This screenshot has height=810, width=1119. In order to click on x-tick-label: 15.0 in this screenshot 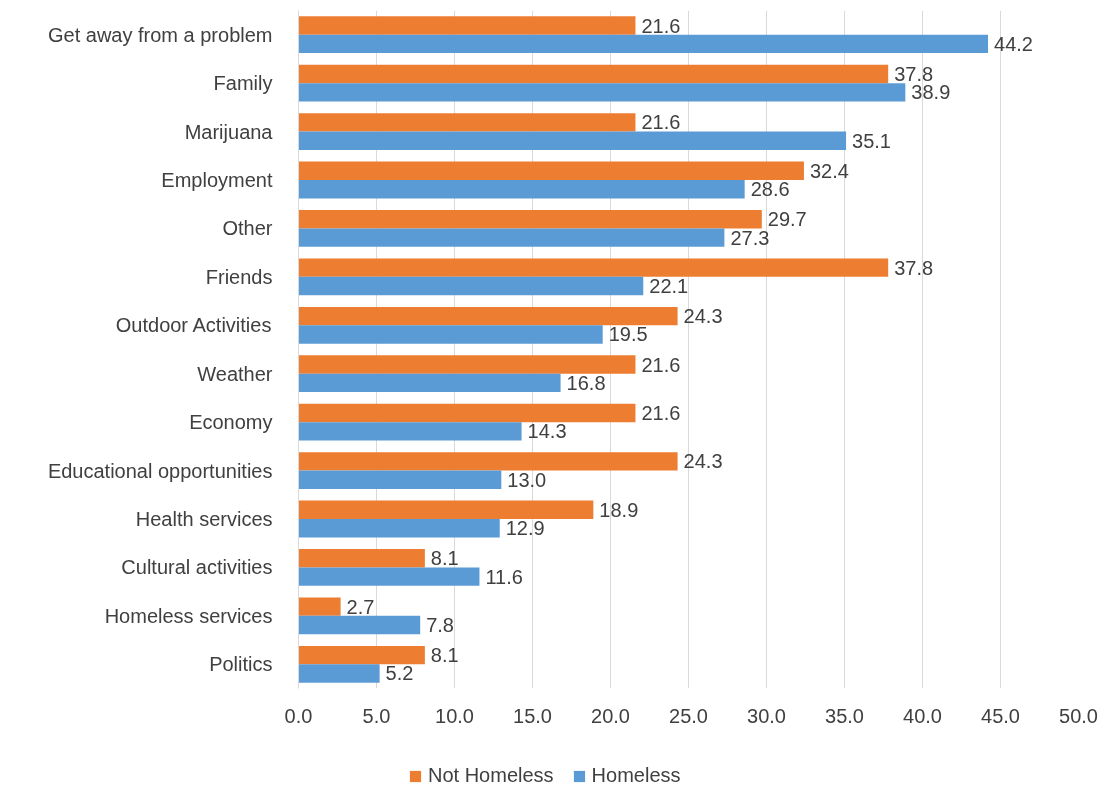, I will do `click(532, 715)`.